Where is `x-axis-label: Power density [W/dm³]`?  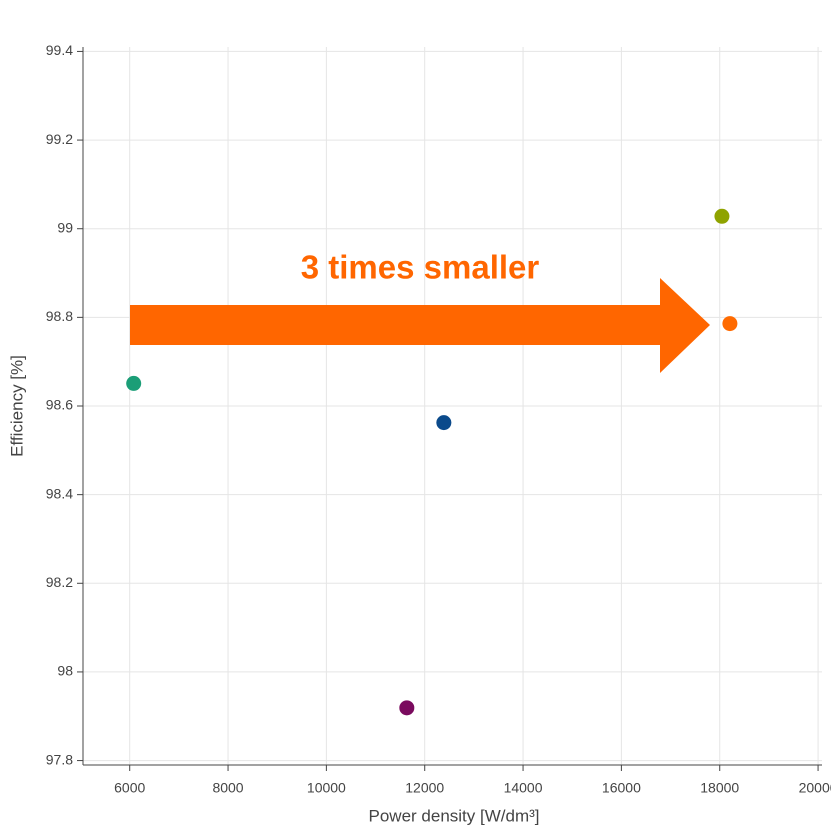 x-axis-label: Power density [W/dm³] is located at coordinates (454, 815).